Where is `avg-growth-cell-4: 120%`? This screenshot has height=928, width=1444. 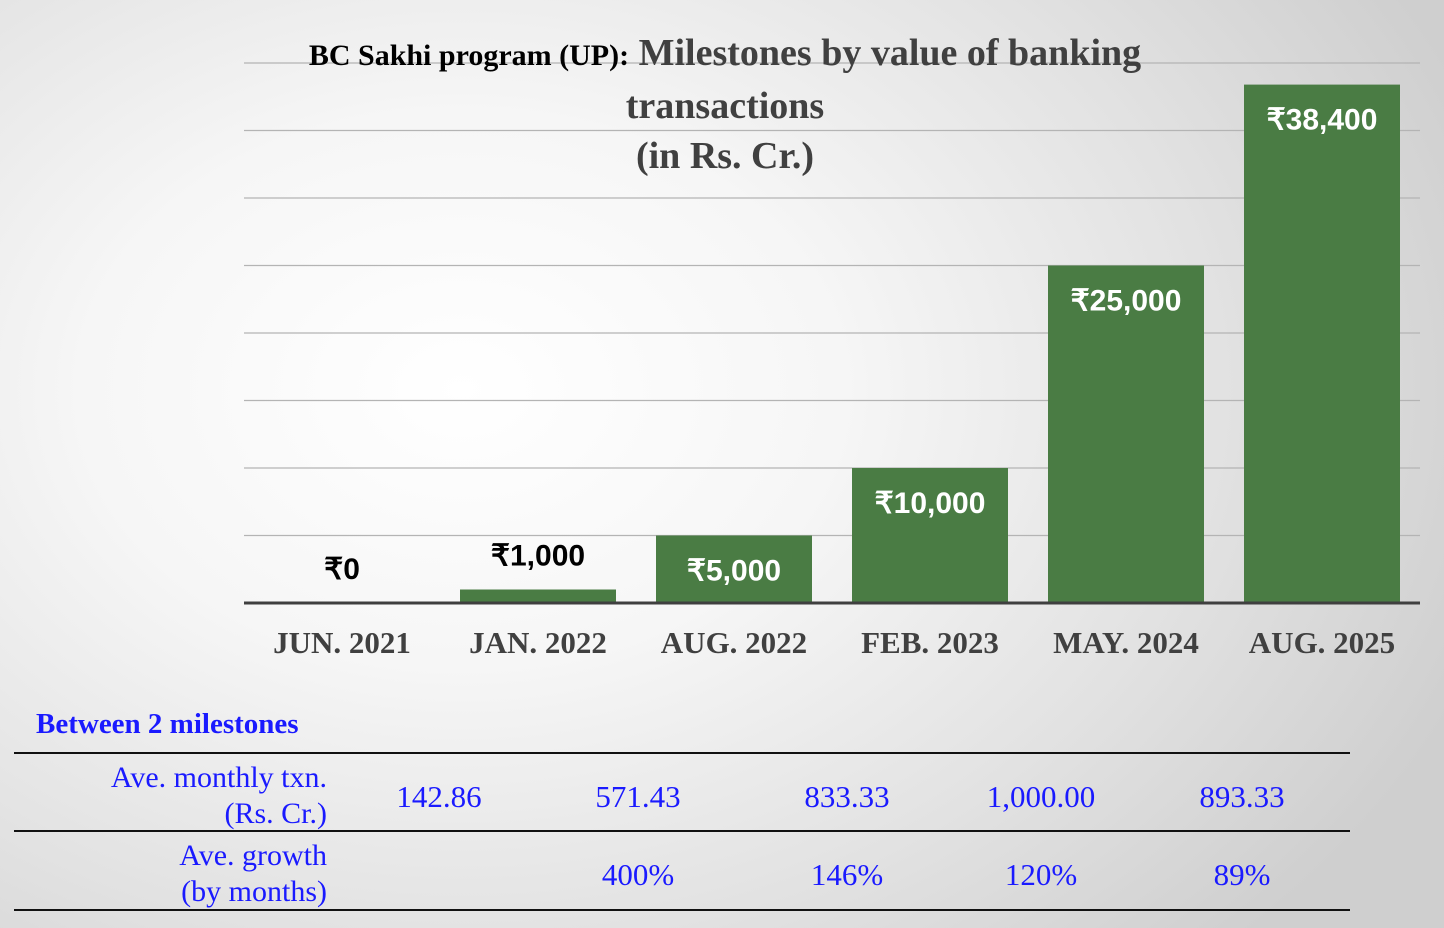
avg-growth-cell-4: 120% is located at coordinates (1041, 874).